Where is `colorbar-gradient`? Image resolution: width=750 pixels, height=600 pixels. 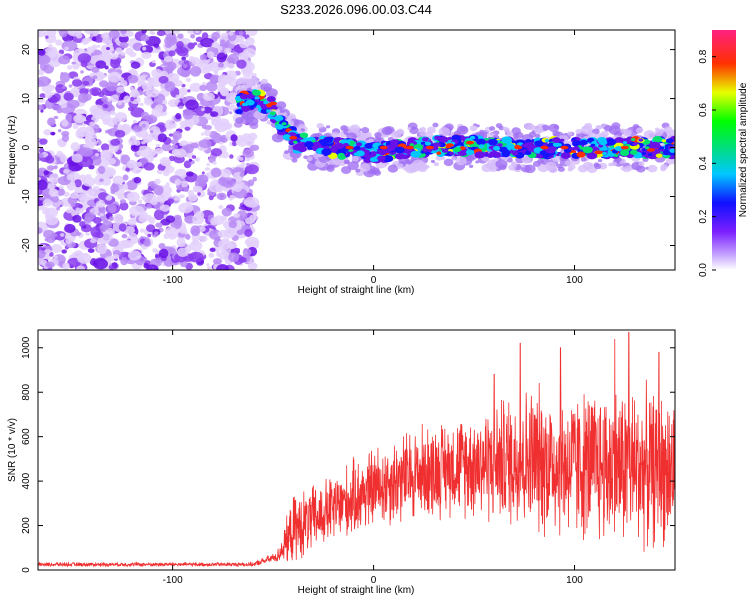 colorbar-gradient is located at coordinates (724, 150).